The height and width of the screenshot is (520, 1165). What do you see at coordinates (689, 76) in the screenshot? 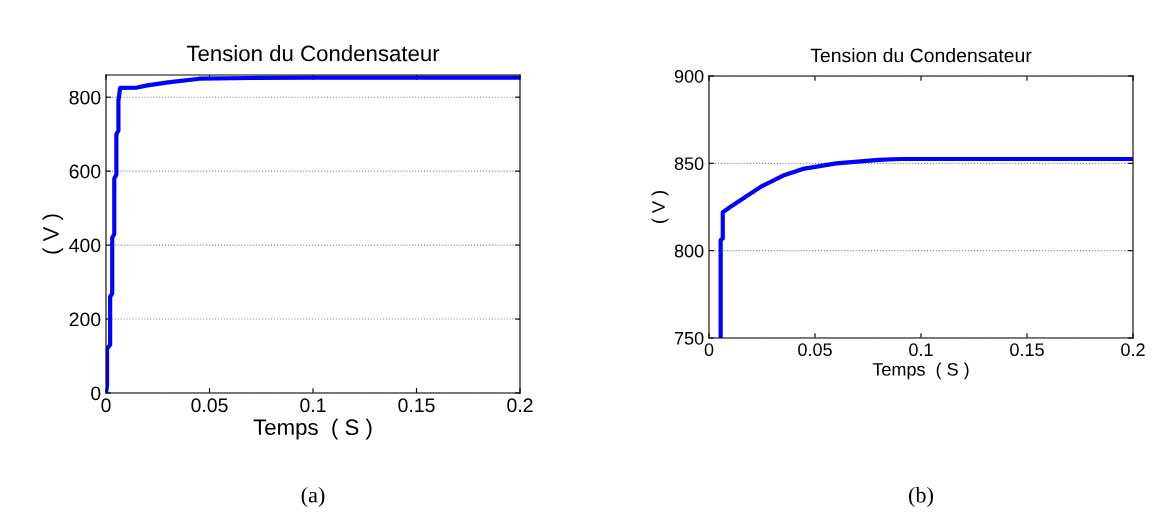
I see `y-tick-label: 900` at bounding box center [689, 76].